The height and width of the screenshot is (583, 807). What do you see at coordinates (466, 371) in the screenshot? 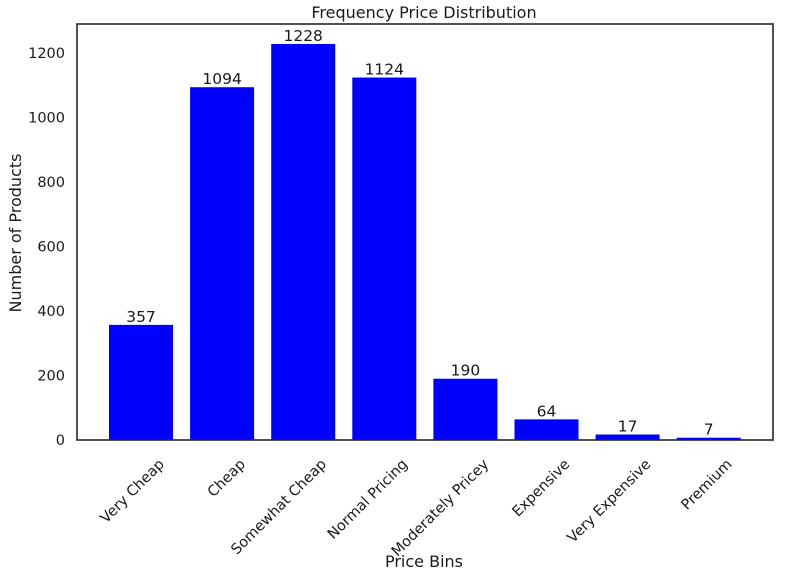
I see `data-label: 190` at bounding box center [466, 371].